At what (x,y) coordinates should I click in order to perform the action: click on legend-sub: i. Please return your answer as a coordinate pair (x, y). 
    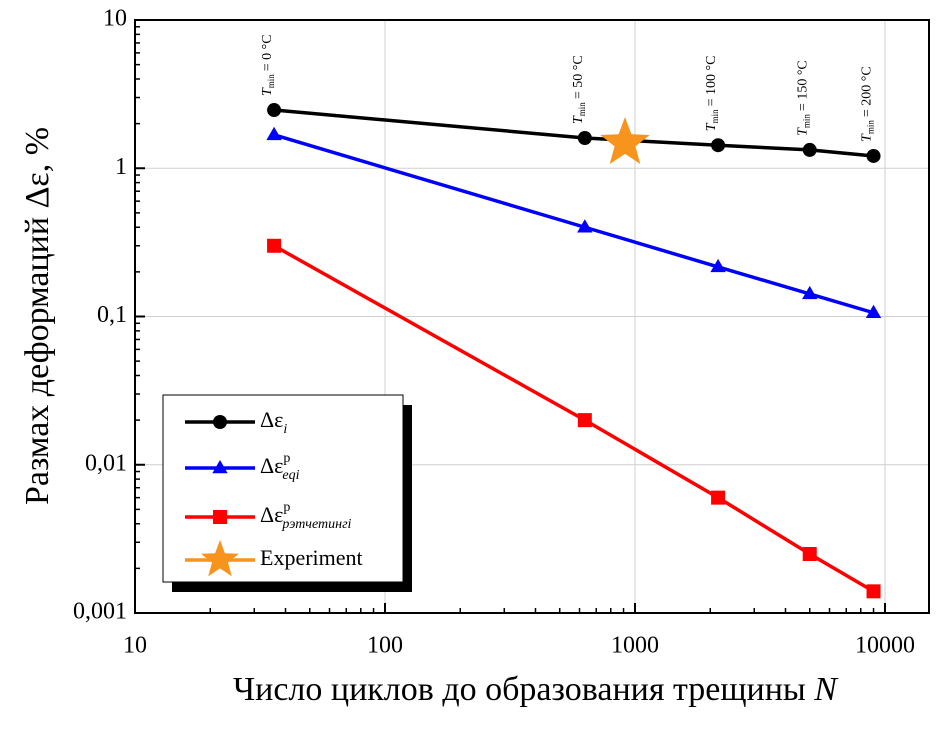
    Looking at the image, I should click on (285, 429).